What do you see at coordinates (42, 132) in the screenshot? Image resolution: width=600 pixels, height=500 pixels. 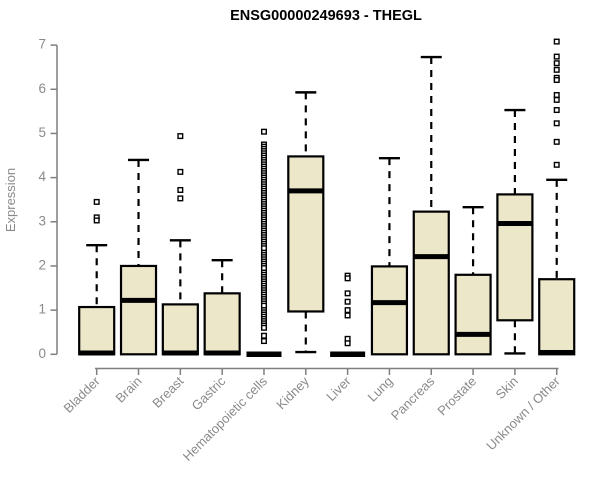 I see `y-axis-tick-label: 5` at bounding box center [42, 132].